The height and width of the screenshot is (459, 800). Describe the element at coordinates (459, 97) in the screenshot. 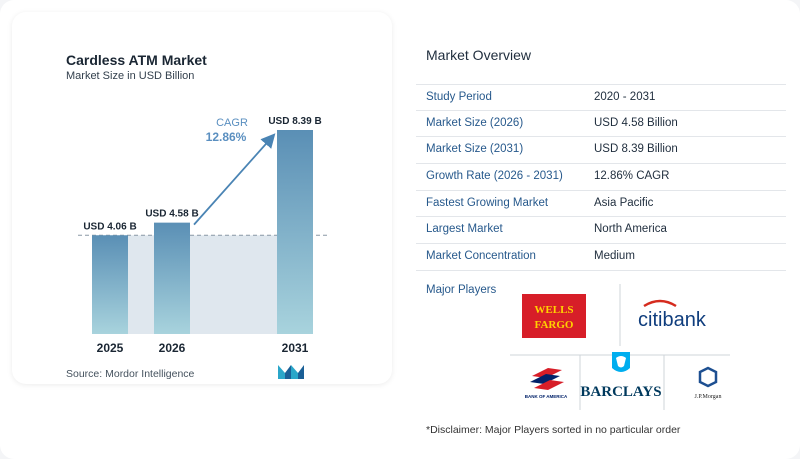

I see `overview-label: Study Period` at that location.